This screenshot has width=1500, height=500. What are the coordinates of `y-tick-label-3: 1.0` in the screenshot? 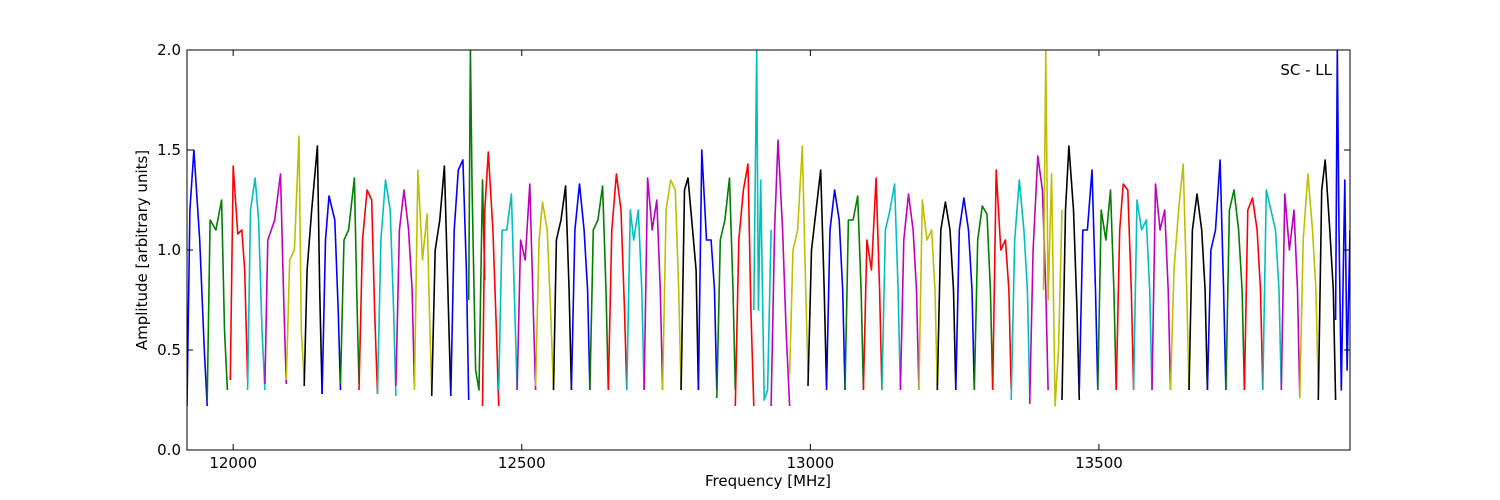 It's located at (169, 250).